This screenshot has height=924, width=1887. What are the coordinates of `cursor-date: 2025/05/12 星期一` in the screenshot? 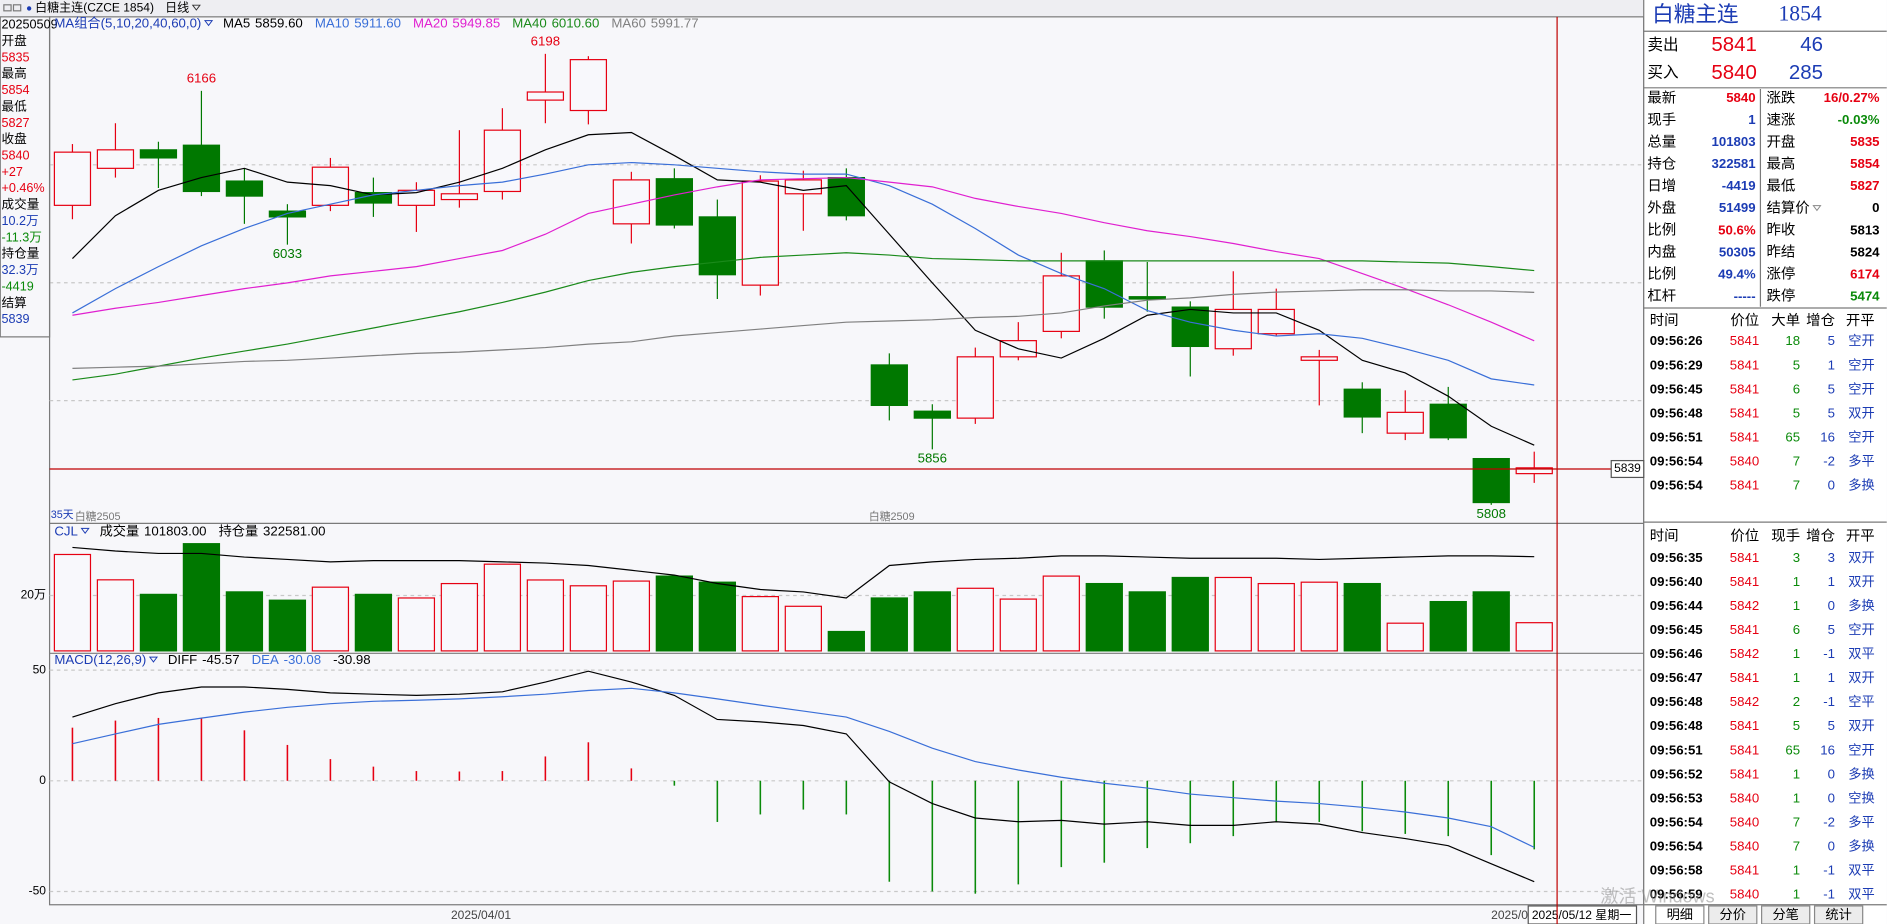 It's located at (1582, 915).